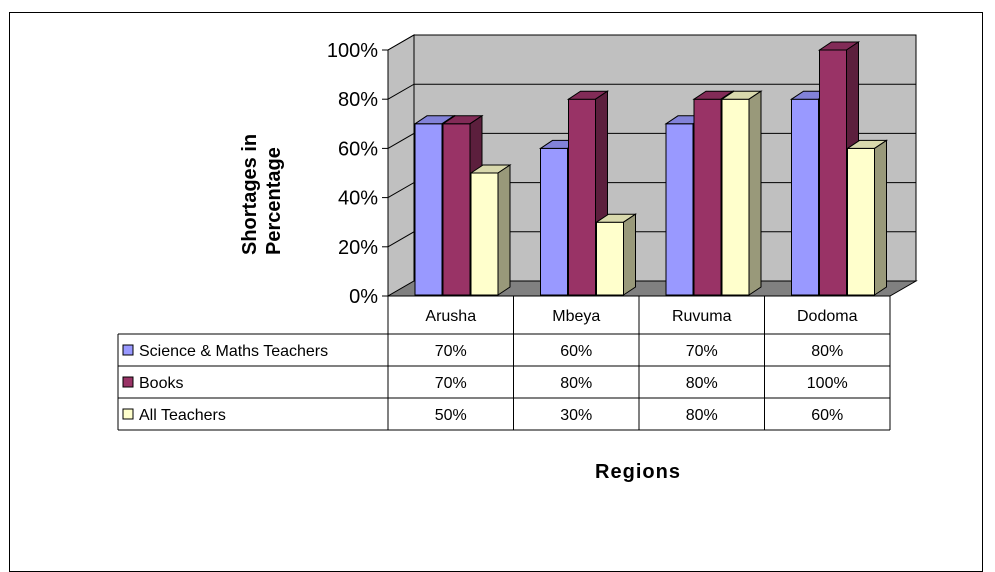 The image size is (995, 572). Describe the element at coordinates (161, 383) in the screenshot. I see `legend-label: Books` at that location.